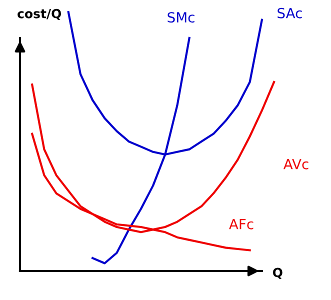 This screenshot has height=300, width=331. Describe the element at coordinates (181, 17) in the screenshot. I see `series-label: SMc` at that location.